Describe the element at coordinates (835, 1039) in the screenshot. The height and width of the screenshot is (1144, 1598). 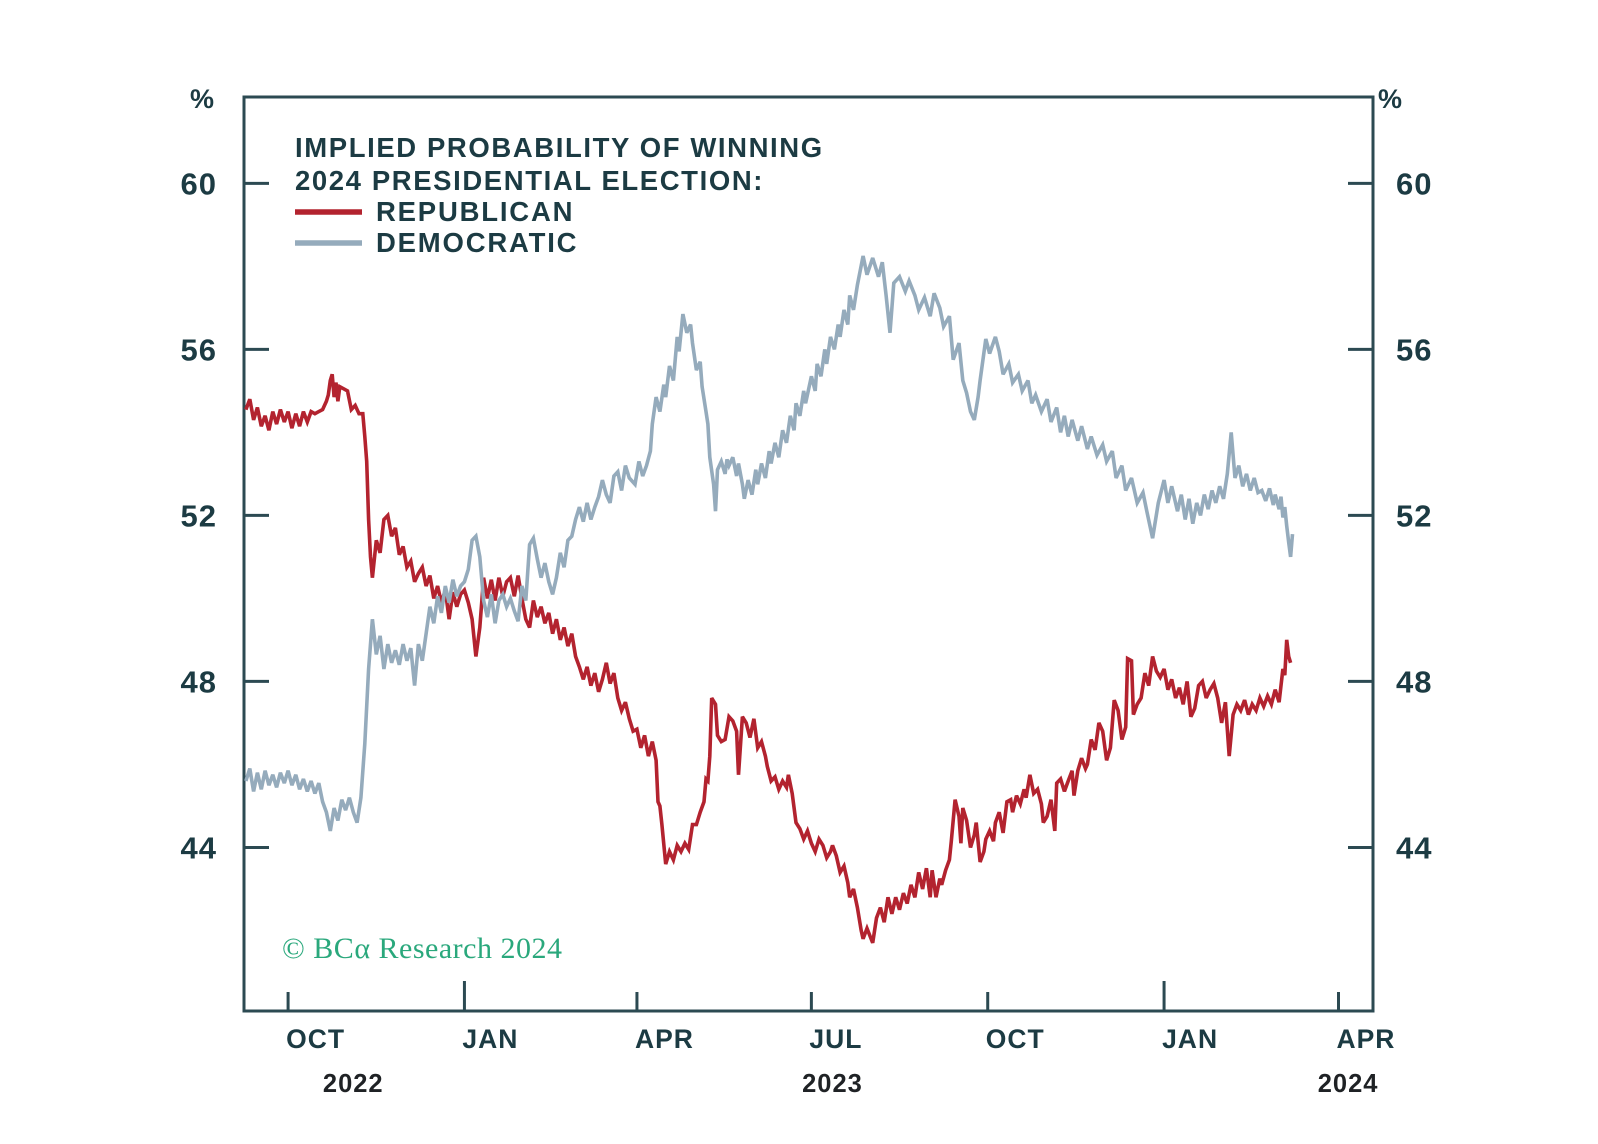
I see `month-label: JUL` at that location.